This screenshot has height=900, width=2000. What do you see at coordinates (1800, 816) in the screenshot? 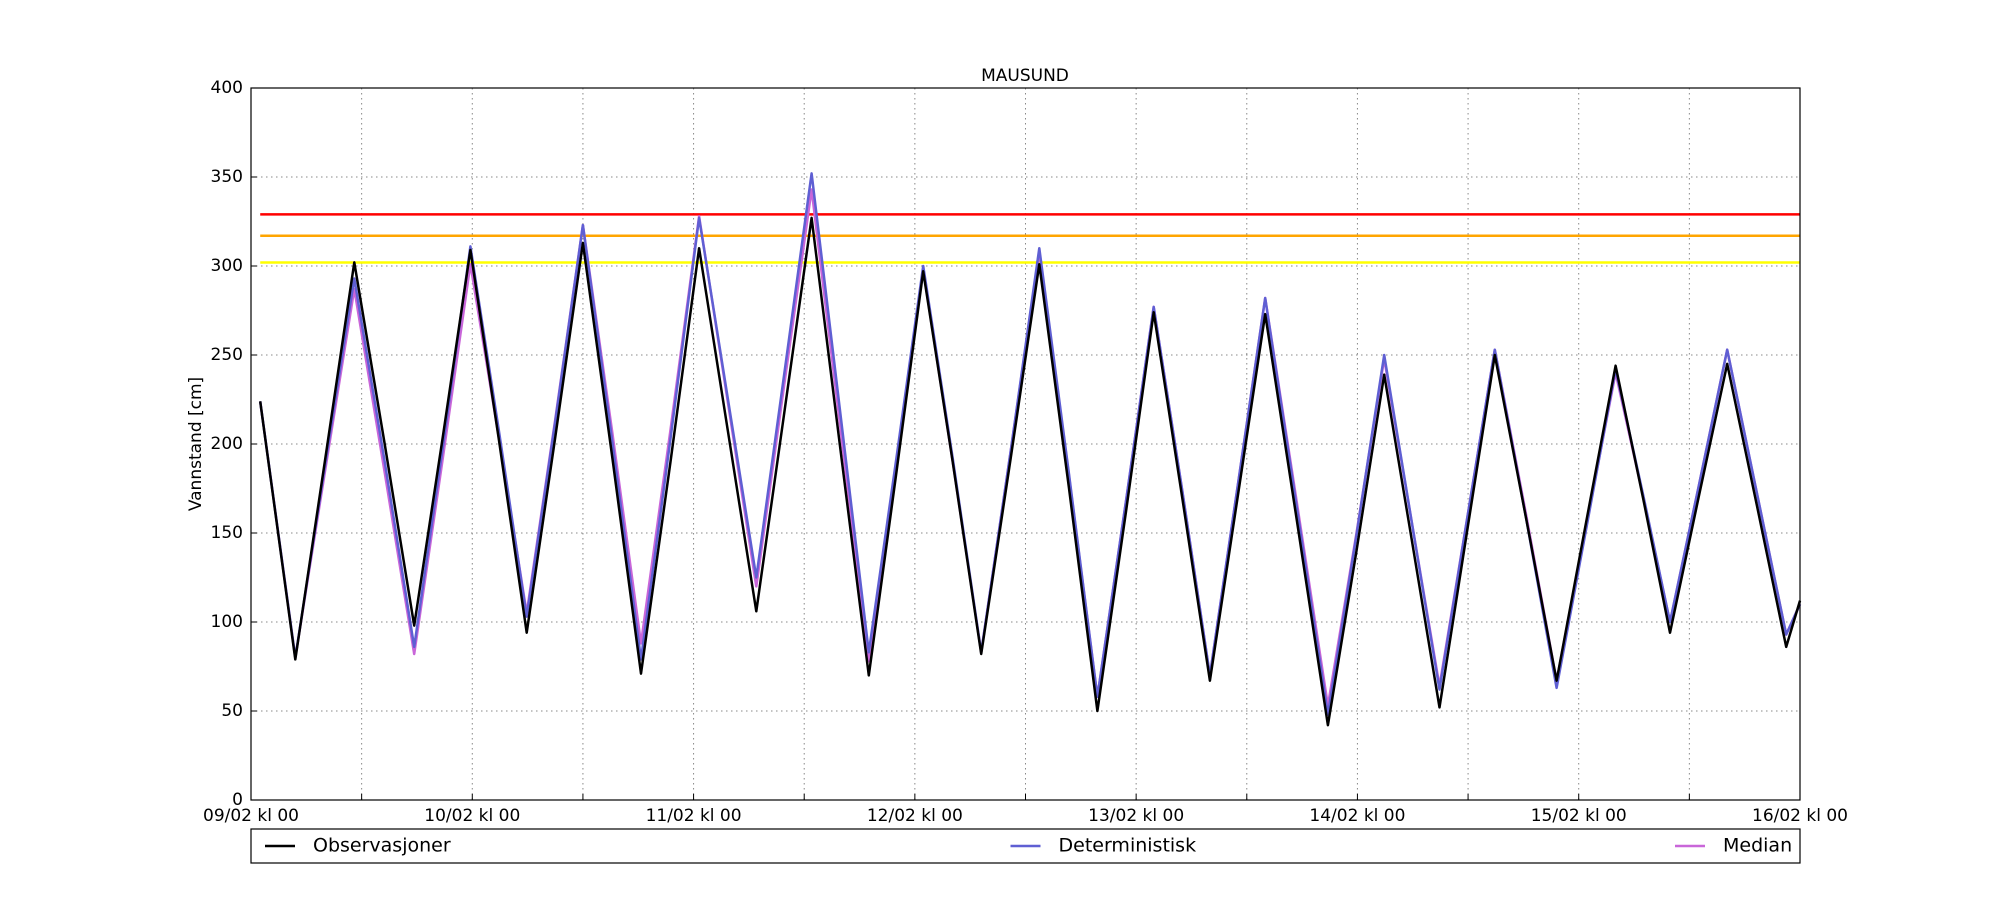
I see `x-tick-label: 16/02 kl 00` at bounding box center [1800, 816].